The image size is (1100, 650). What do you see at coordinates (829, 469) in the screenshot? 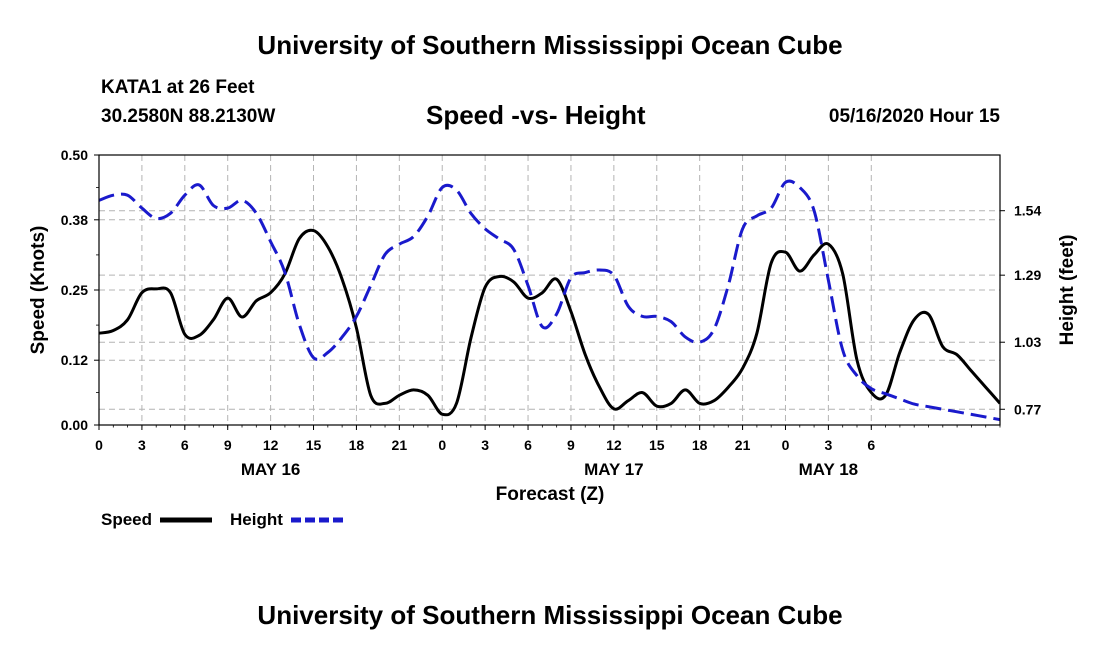
I see `x-date-label: MAY 18` at bounding box center [829, 469].